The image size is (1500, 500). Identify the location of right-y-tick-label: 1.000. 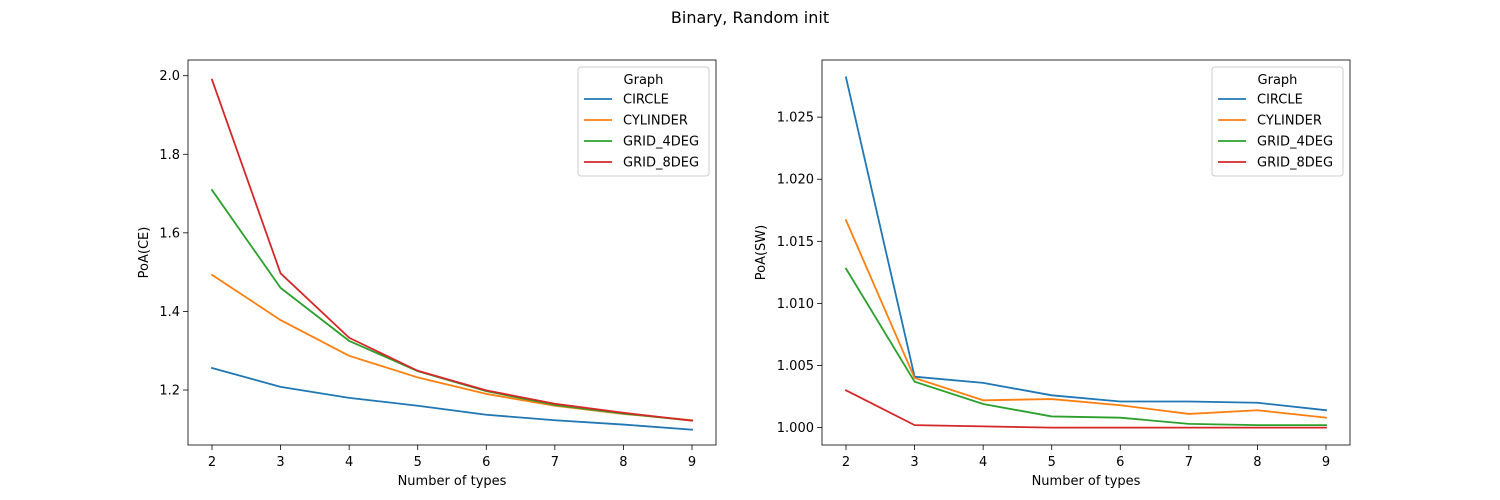
(795, 428).